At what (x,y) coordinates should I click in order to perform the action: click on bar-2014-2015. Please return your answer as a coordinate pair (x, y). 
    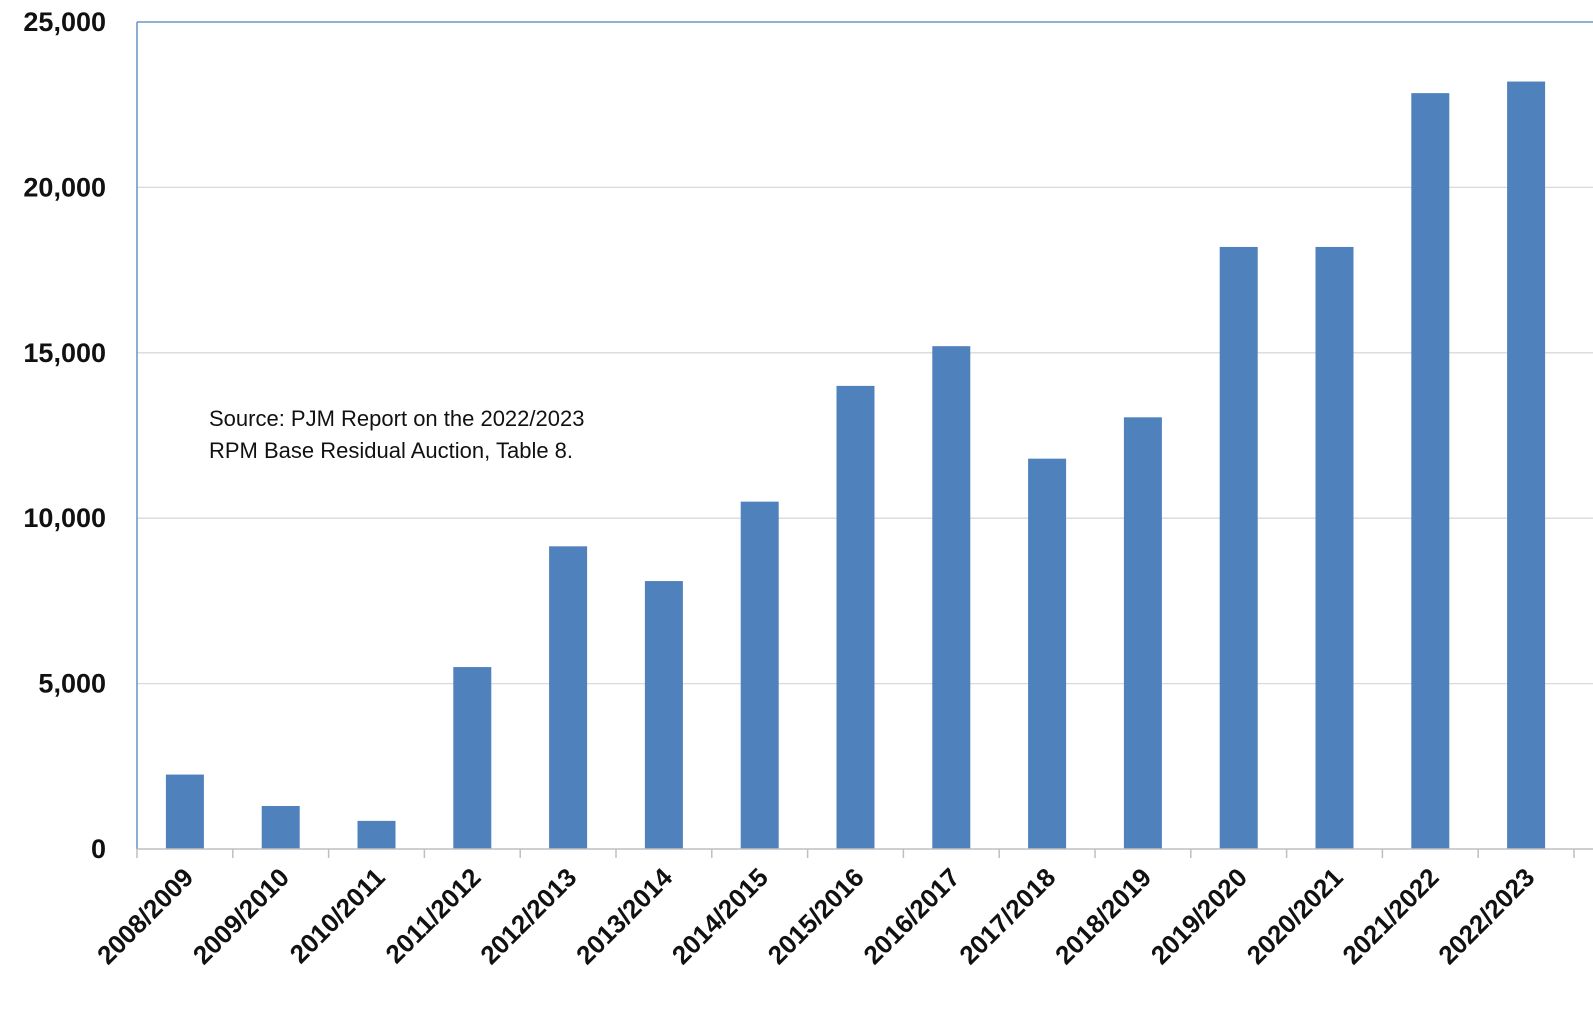
    Looking at the image, I should click on (759, 675).